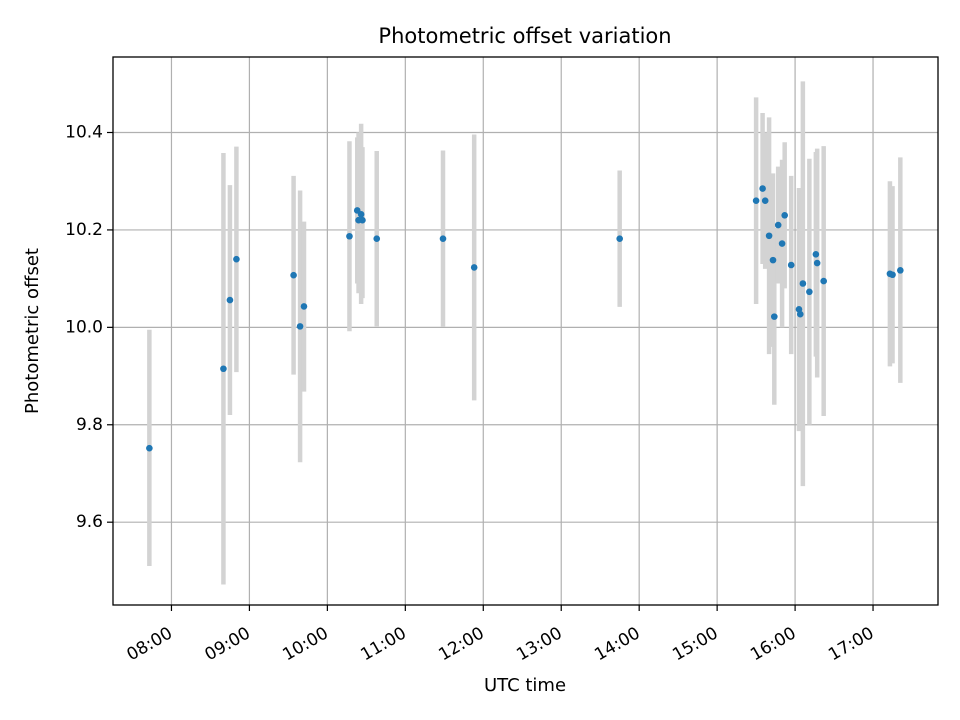 The height and width of the screenshot is (720, 960). What do you see at coordinates (32, 331) in the screenshot?
I see `y-axis-title: Photometric offset` at bounding box center [32, 331].